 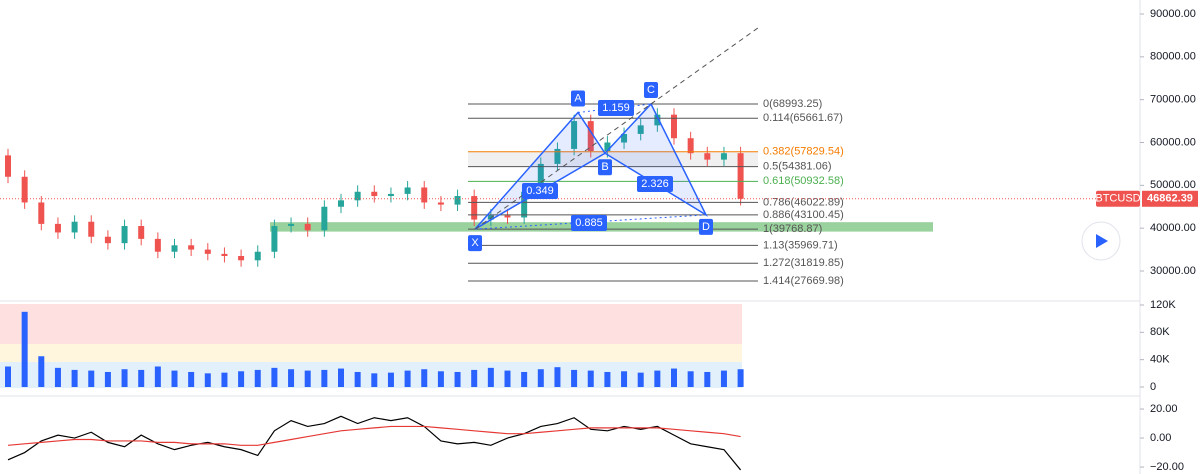 I want to click on y-tick-label: 0, so click(x=1153, y=387).